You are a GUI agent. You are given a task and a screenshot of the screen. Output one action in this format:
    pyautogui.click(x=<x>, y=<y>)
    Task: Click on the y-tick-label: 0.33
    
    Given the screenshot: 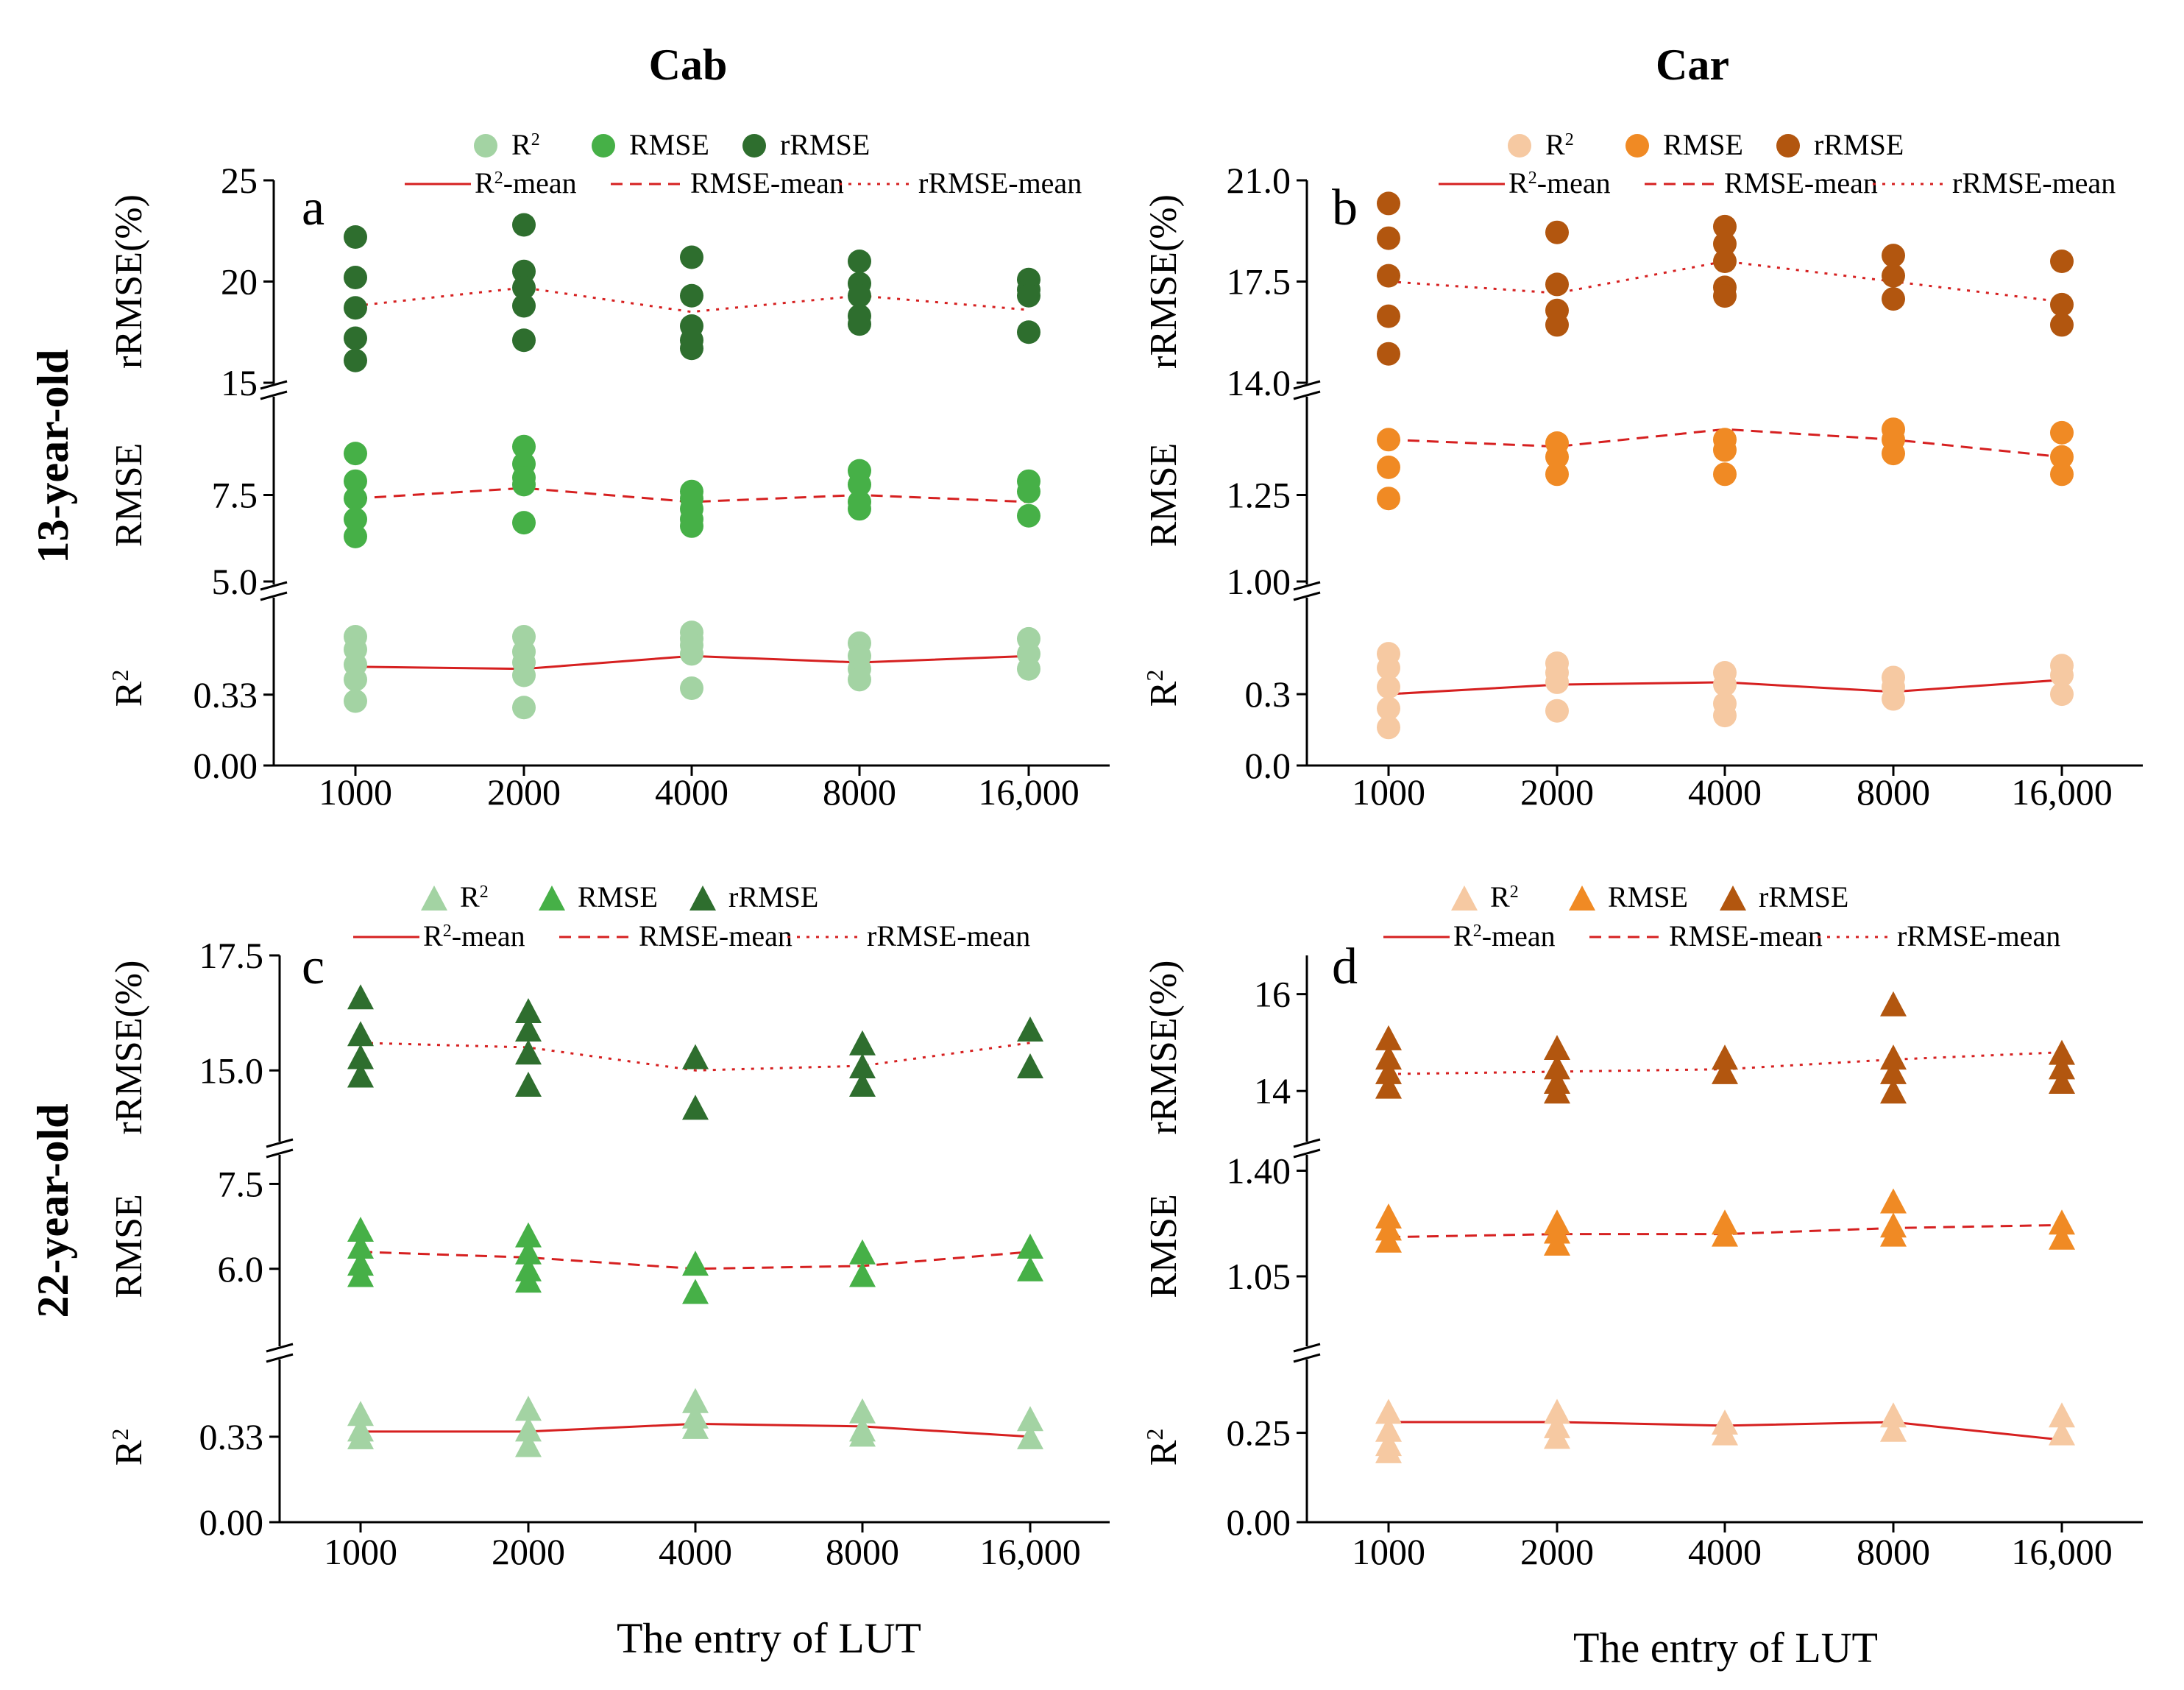 What is the action you would take?
    pyautogui.click(x=231, y=1436)
    